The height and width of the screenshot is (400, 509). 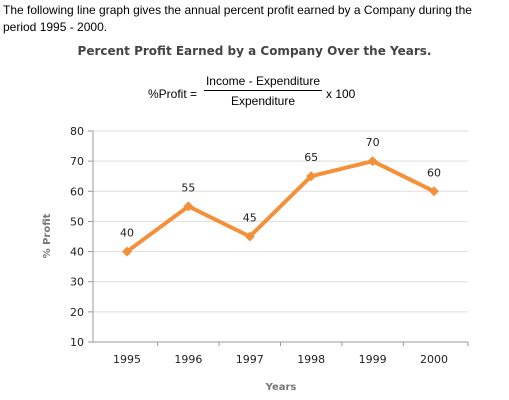 What do you see at coordinates (77, 282) in the screenshot?
I see `y-tick-label: 30` at bounding box center [77, 282].